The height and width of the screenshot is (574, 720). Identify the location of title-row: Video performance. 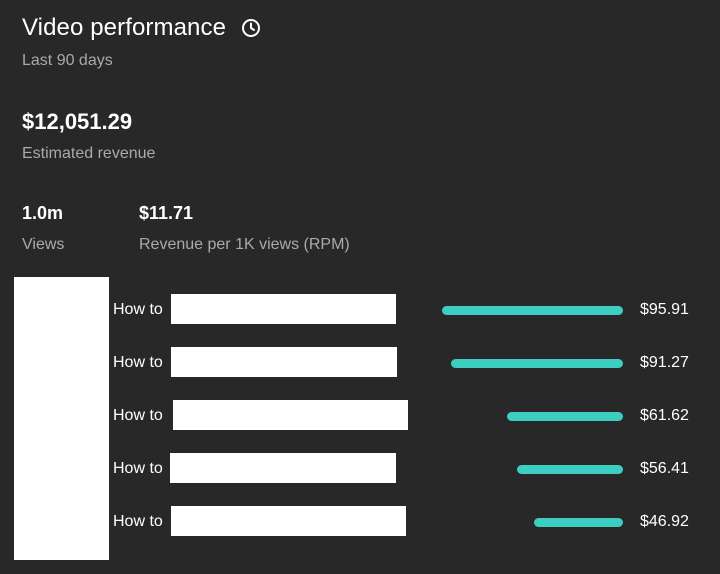
(142, 28).